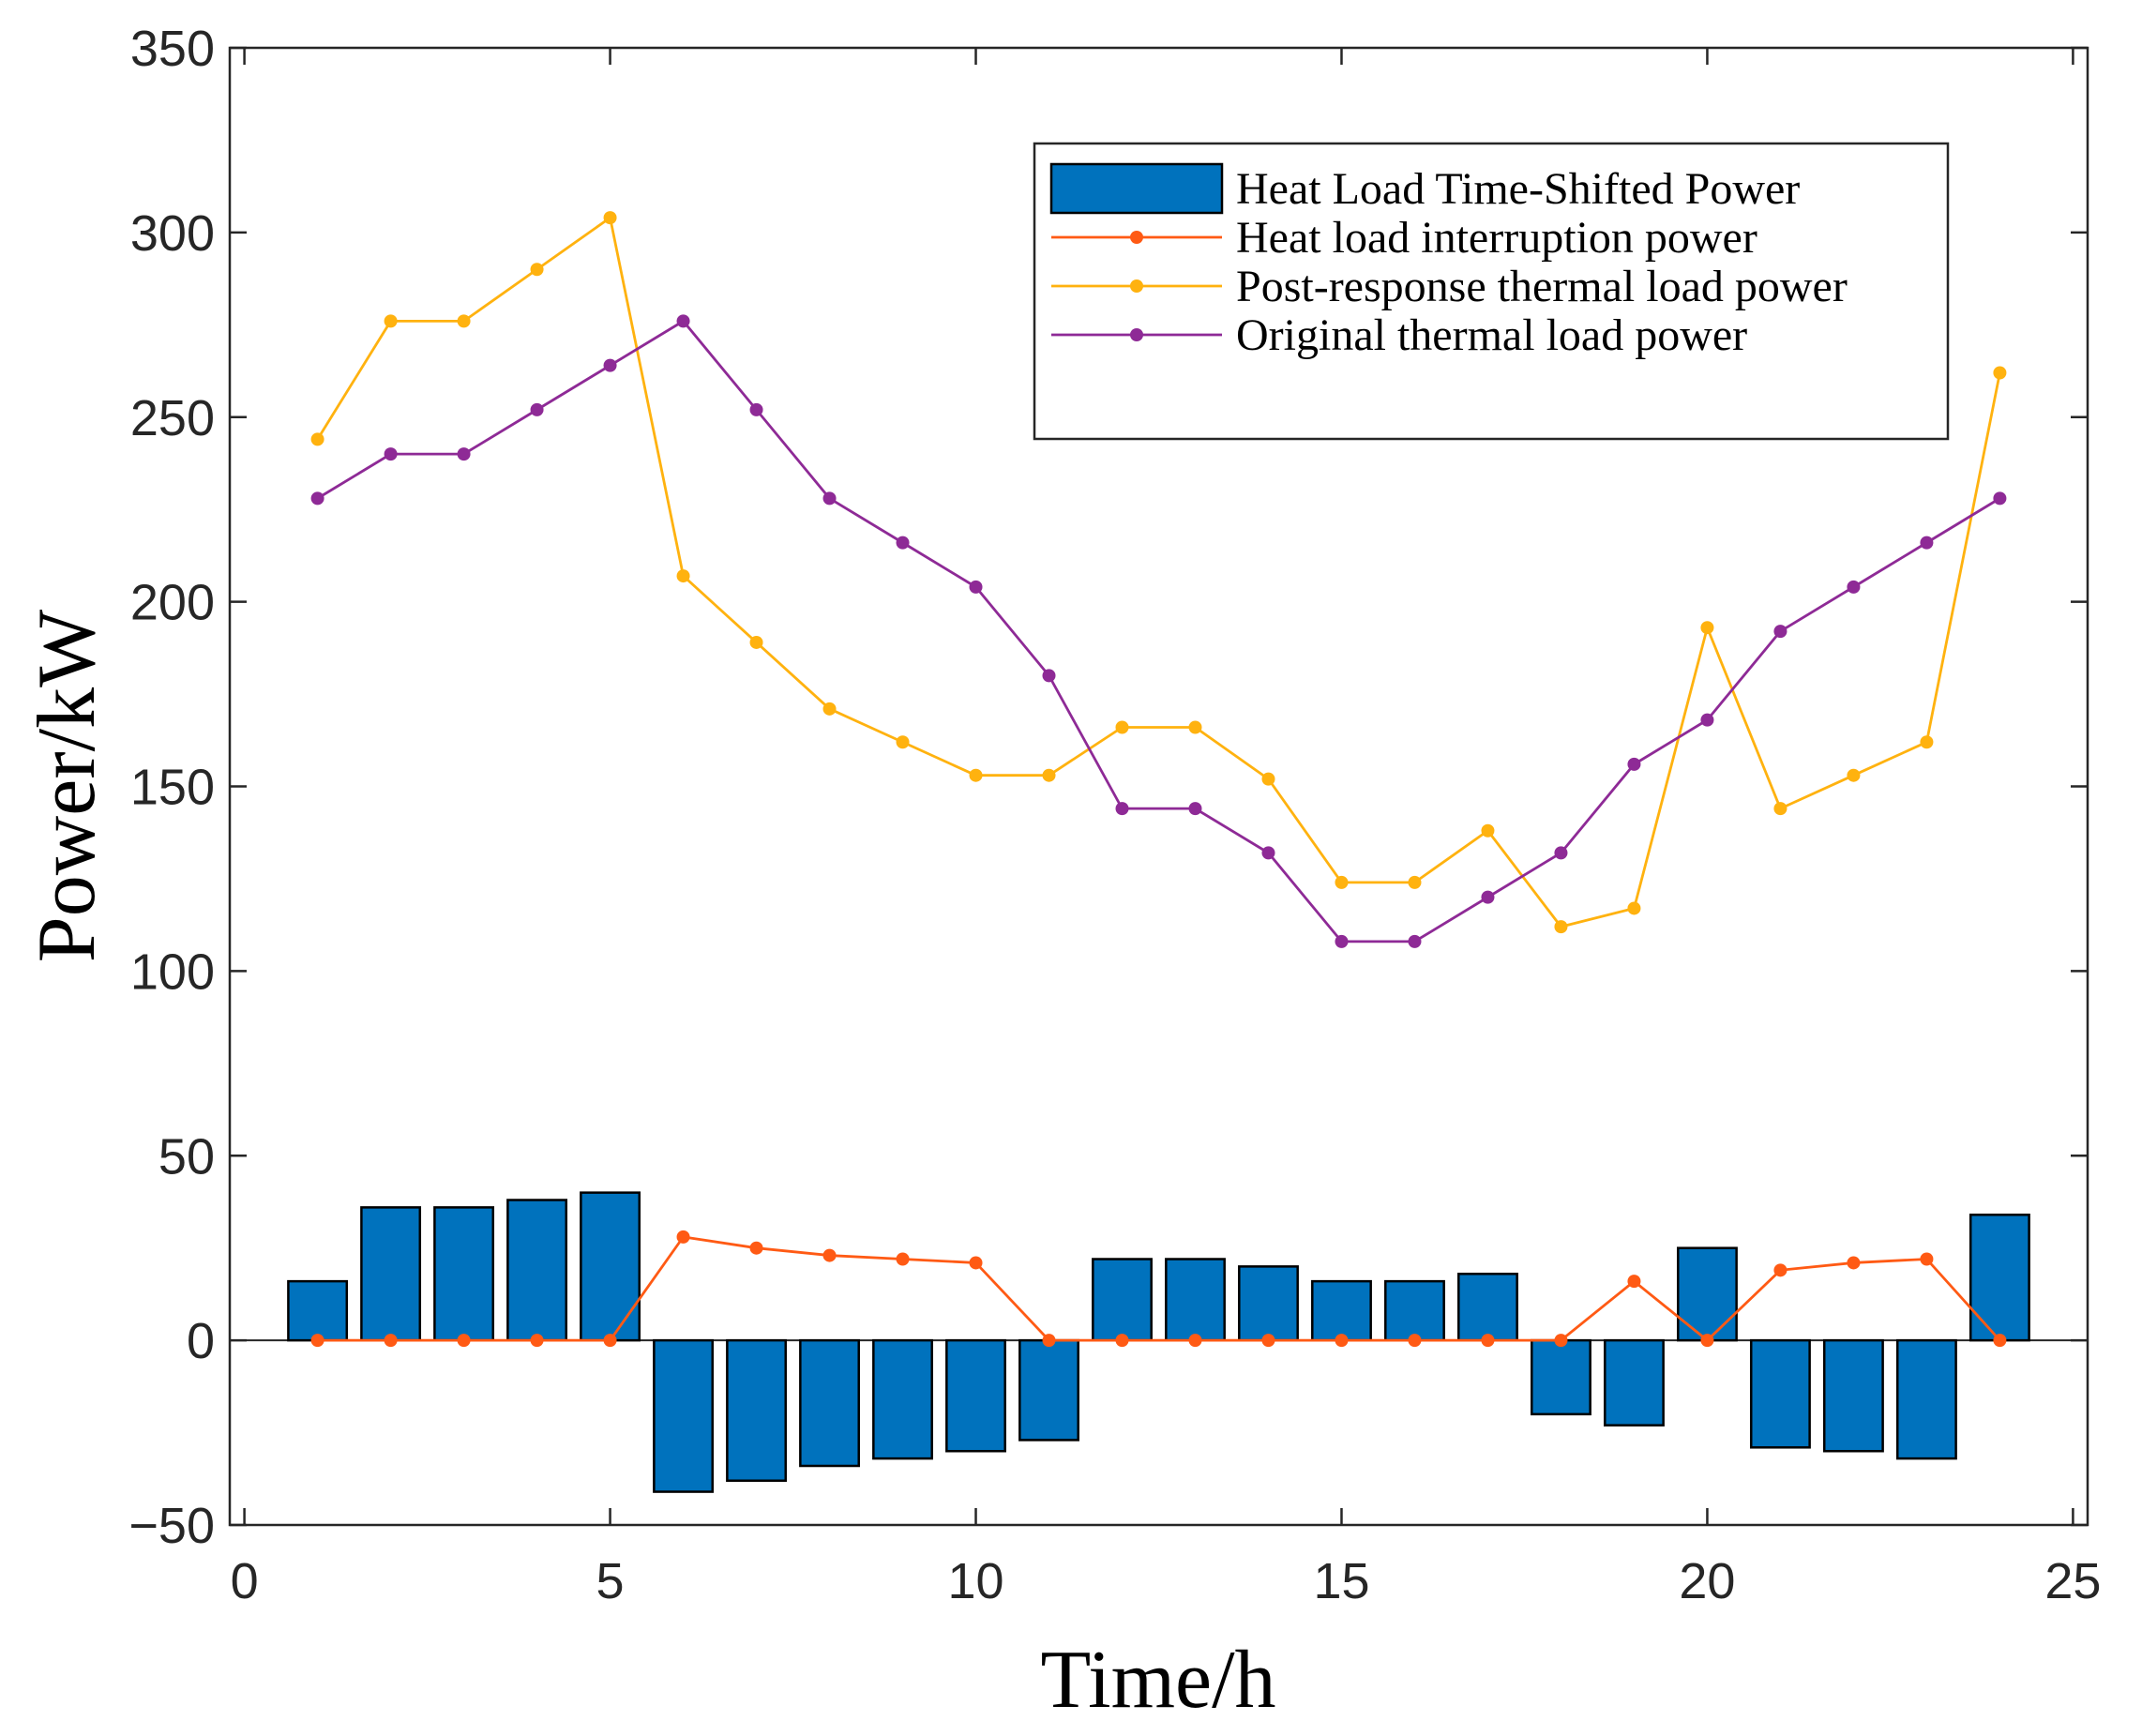  Describe the element at coordinates (1491, 335) in the screenshot. I see `legend-label: Original thermal load power` at that location.